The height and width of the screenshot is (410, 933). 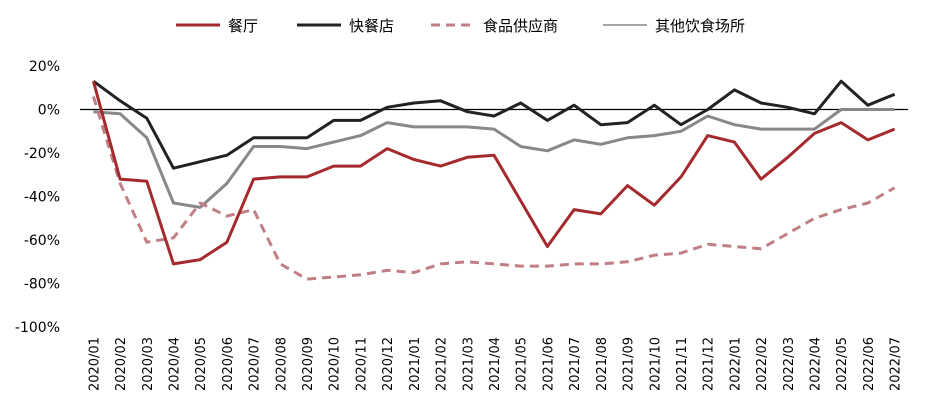 I want to click on legend-label-1: 快餐店, so click(x=371, y=26).